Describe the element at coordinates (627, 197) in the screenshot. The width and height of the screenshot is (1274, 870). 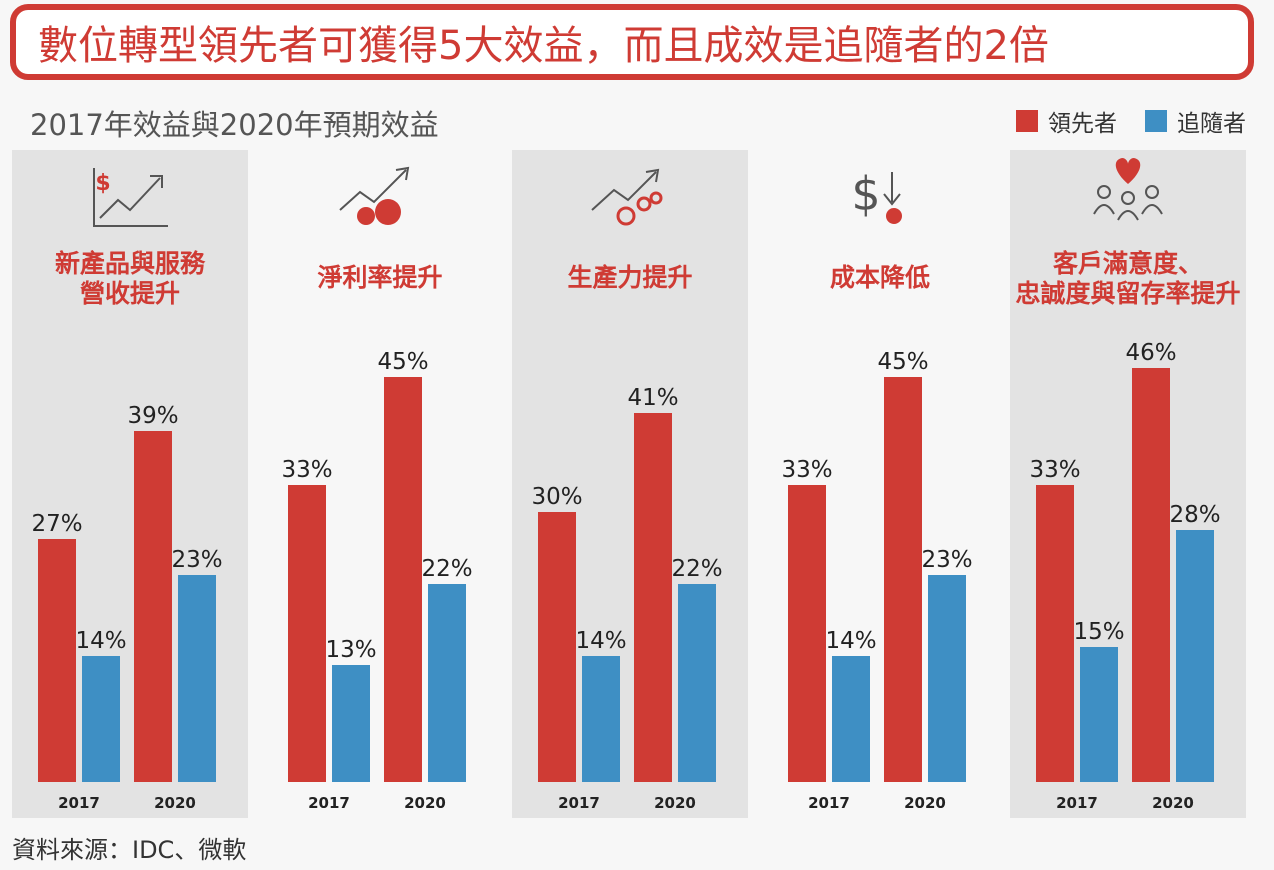
I see `productivity-gears-icon` at that location.